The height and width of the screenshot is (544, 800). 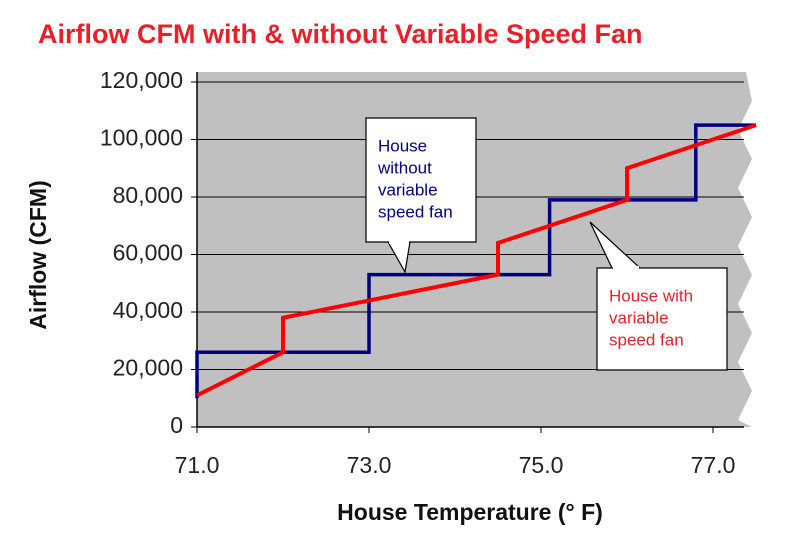 I want to click on callout: House with variable speed fan, so click(x=658, y=296).